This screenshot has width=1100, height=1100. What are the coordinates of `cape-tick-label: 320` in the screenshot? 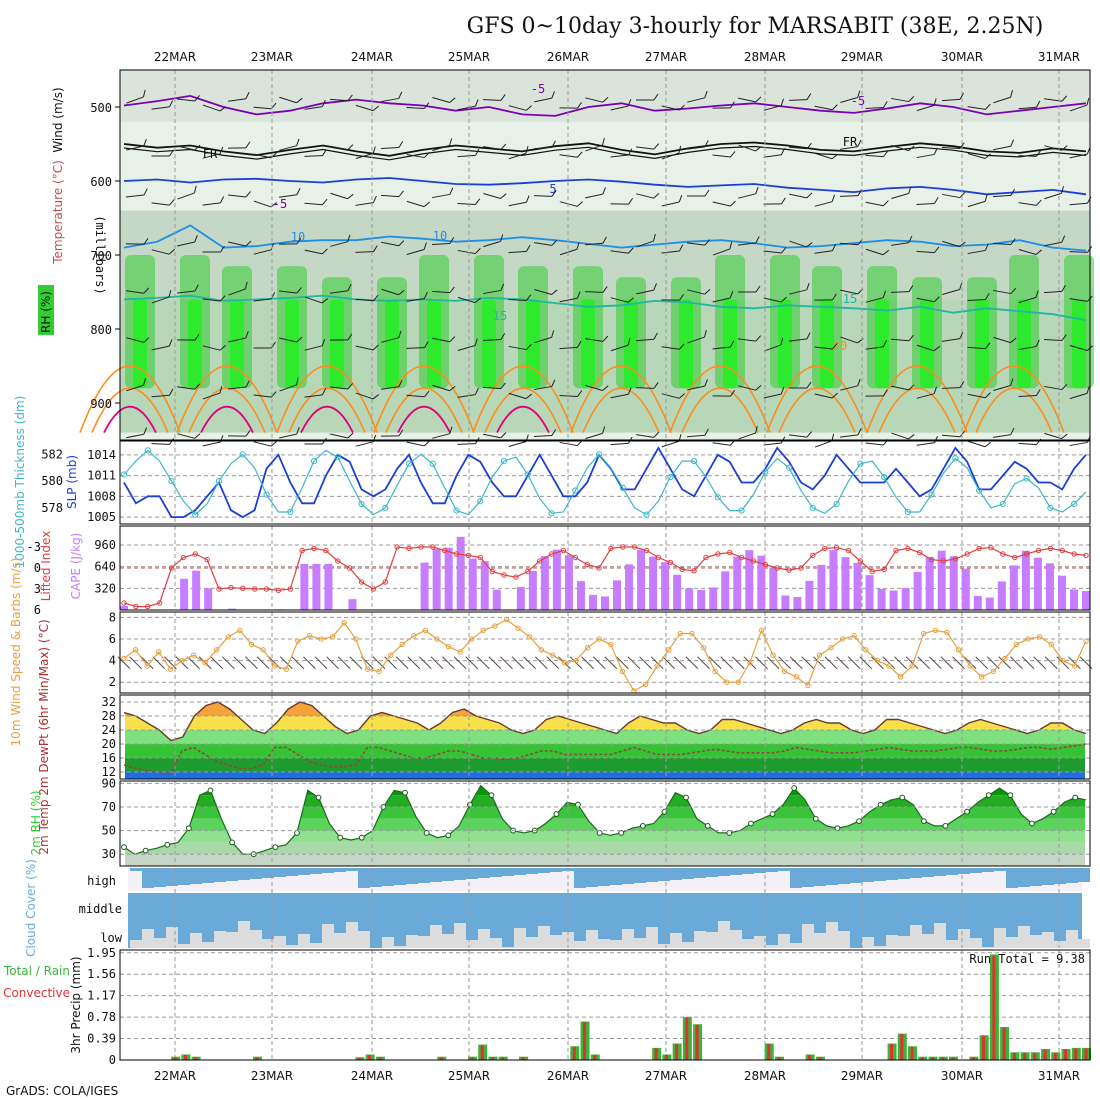 It's located at (105, 588).